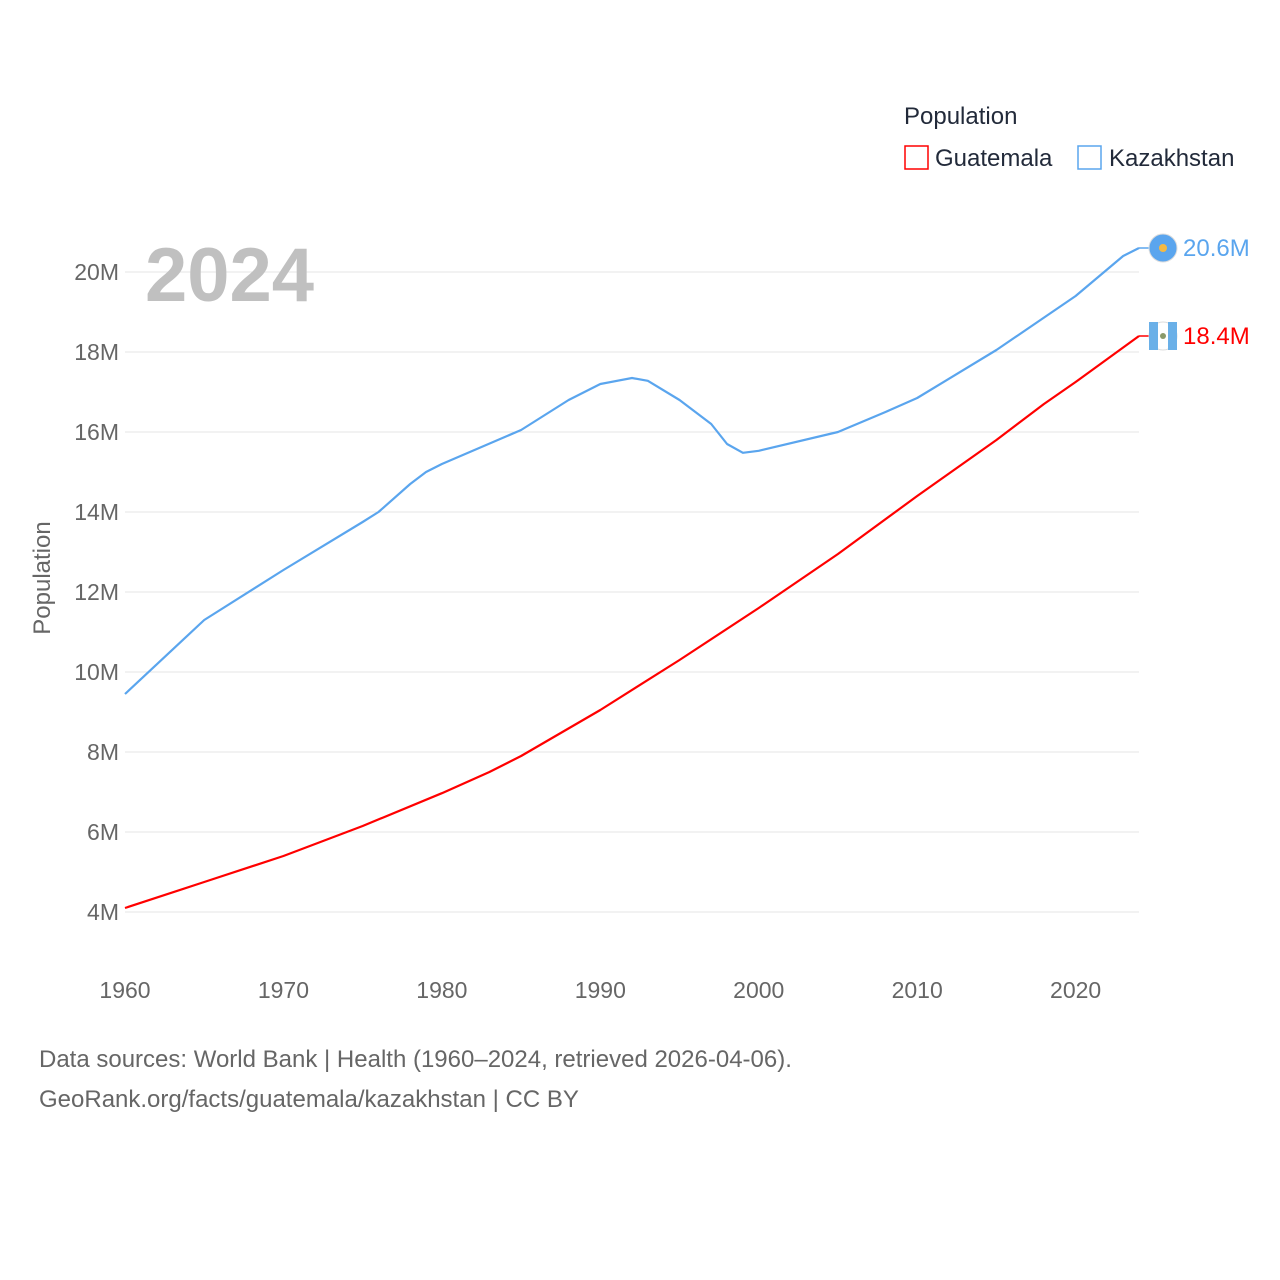 Image resolution: width=1280 pixels, height=1280 pixels. What do you see at coordinates (916, 157) in the screenshot?
I see `legend-swatch-guatemala` at bounding box center [916, 157].